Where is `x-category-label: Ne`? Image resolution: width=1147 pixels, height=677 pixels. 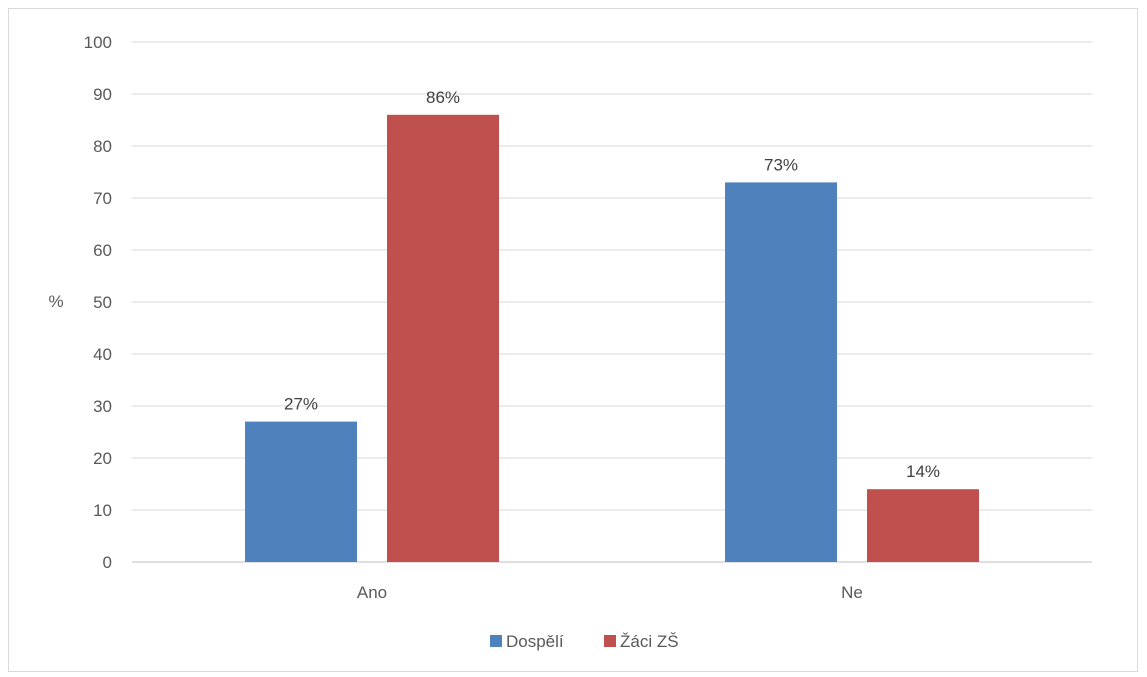
x-category-label: Ne is located at coordinates (852, 592).